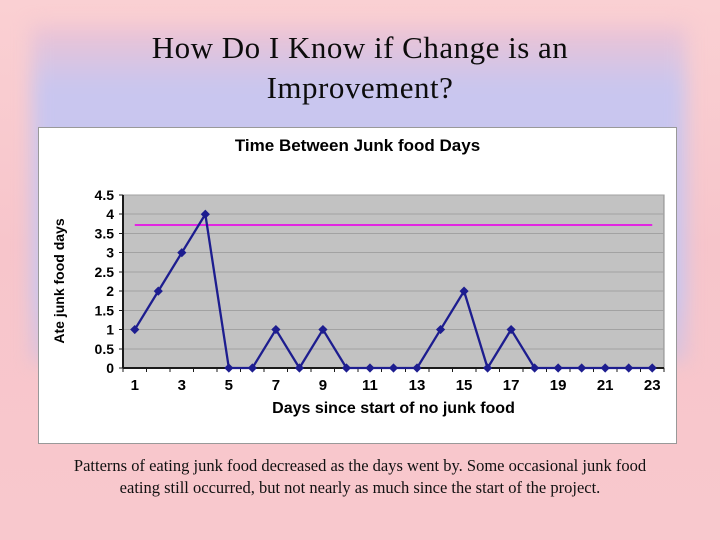  Describe the element at coordinates (323, 385) in the screenshot. I see `svg-text: 9` at that location.